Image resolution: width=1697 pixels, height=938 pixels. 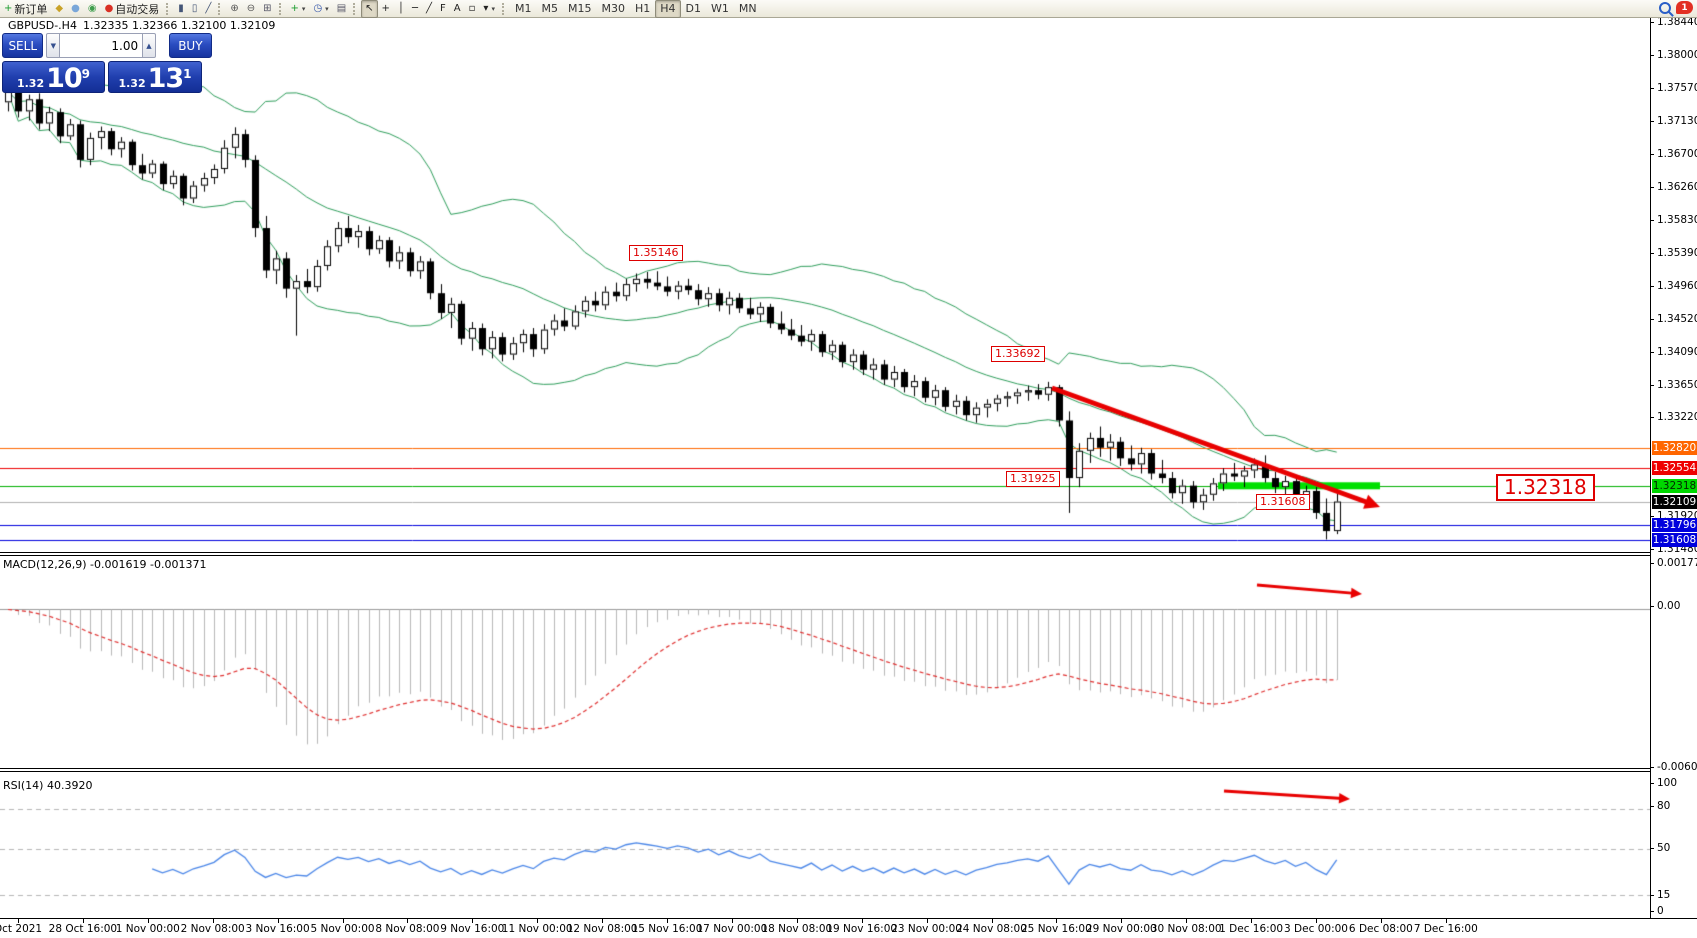 What do you see at coordinates (489, 9) in the screenshot?
I see `shapes-button: ▾ ▾` at bounding box center [489, 9].